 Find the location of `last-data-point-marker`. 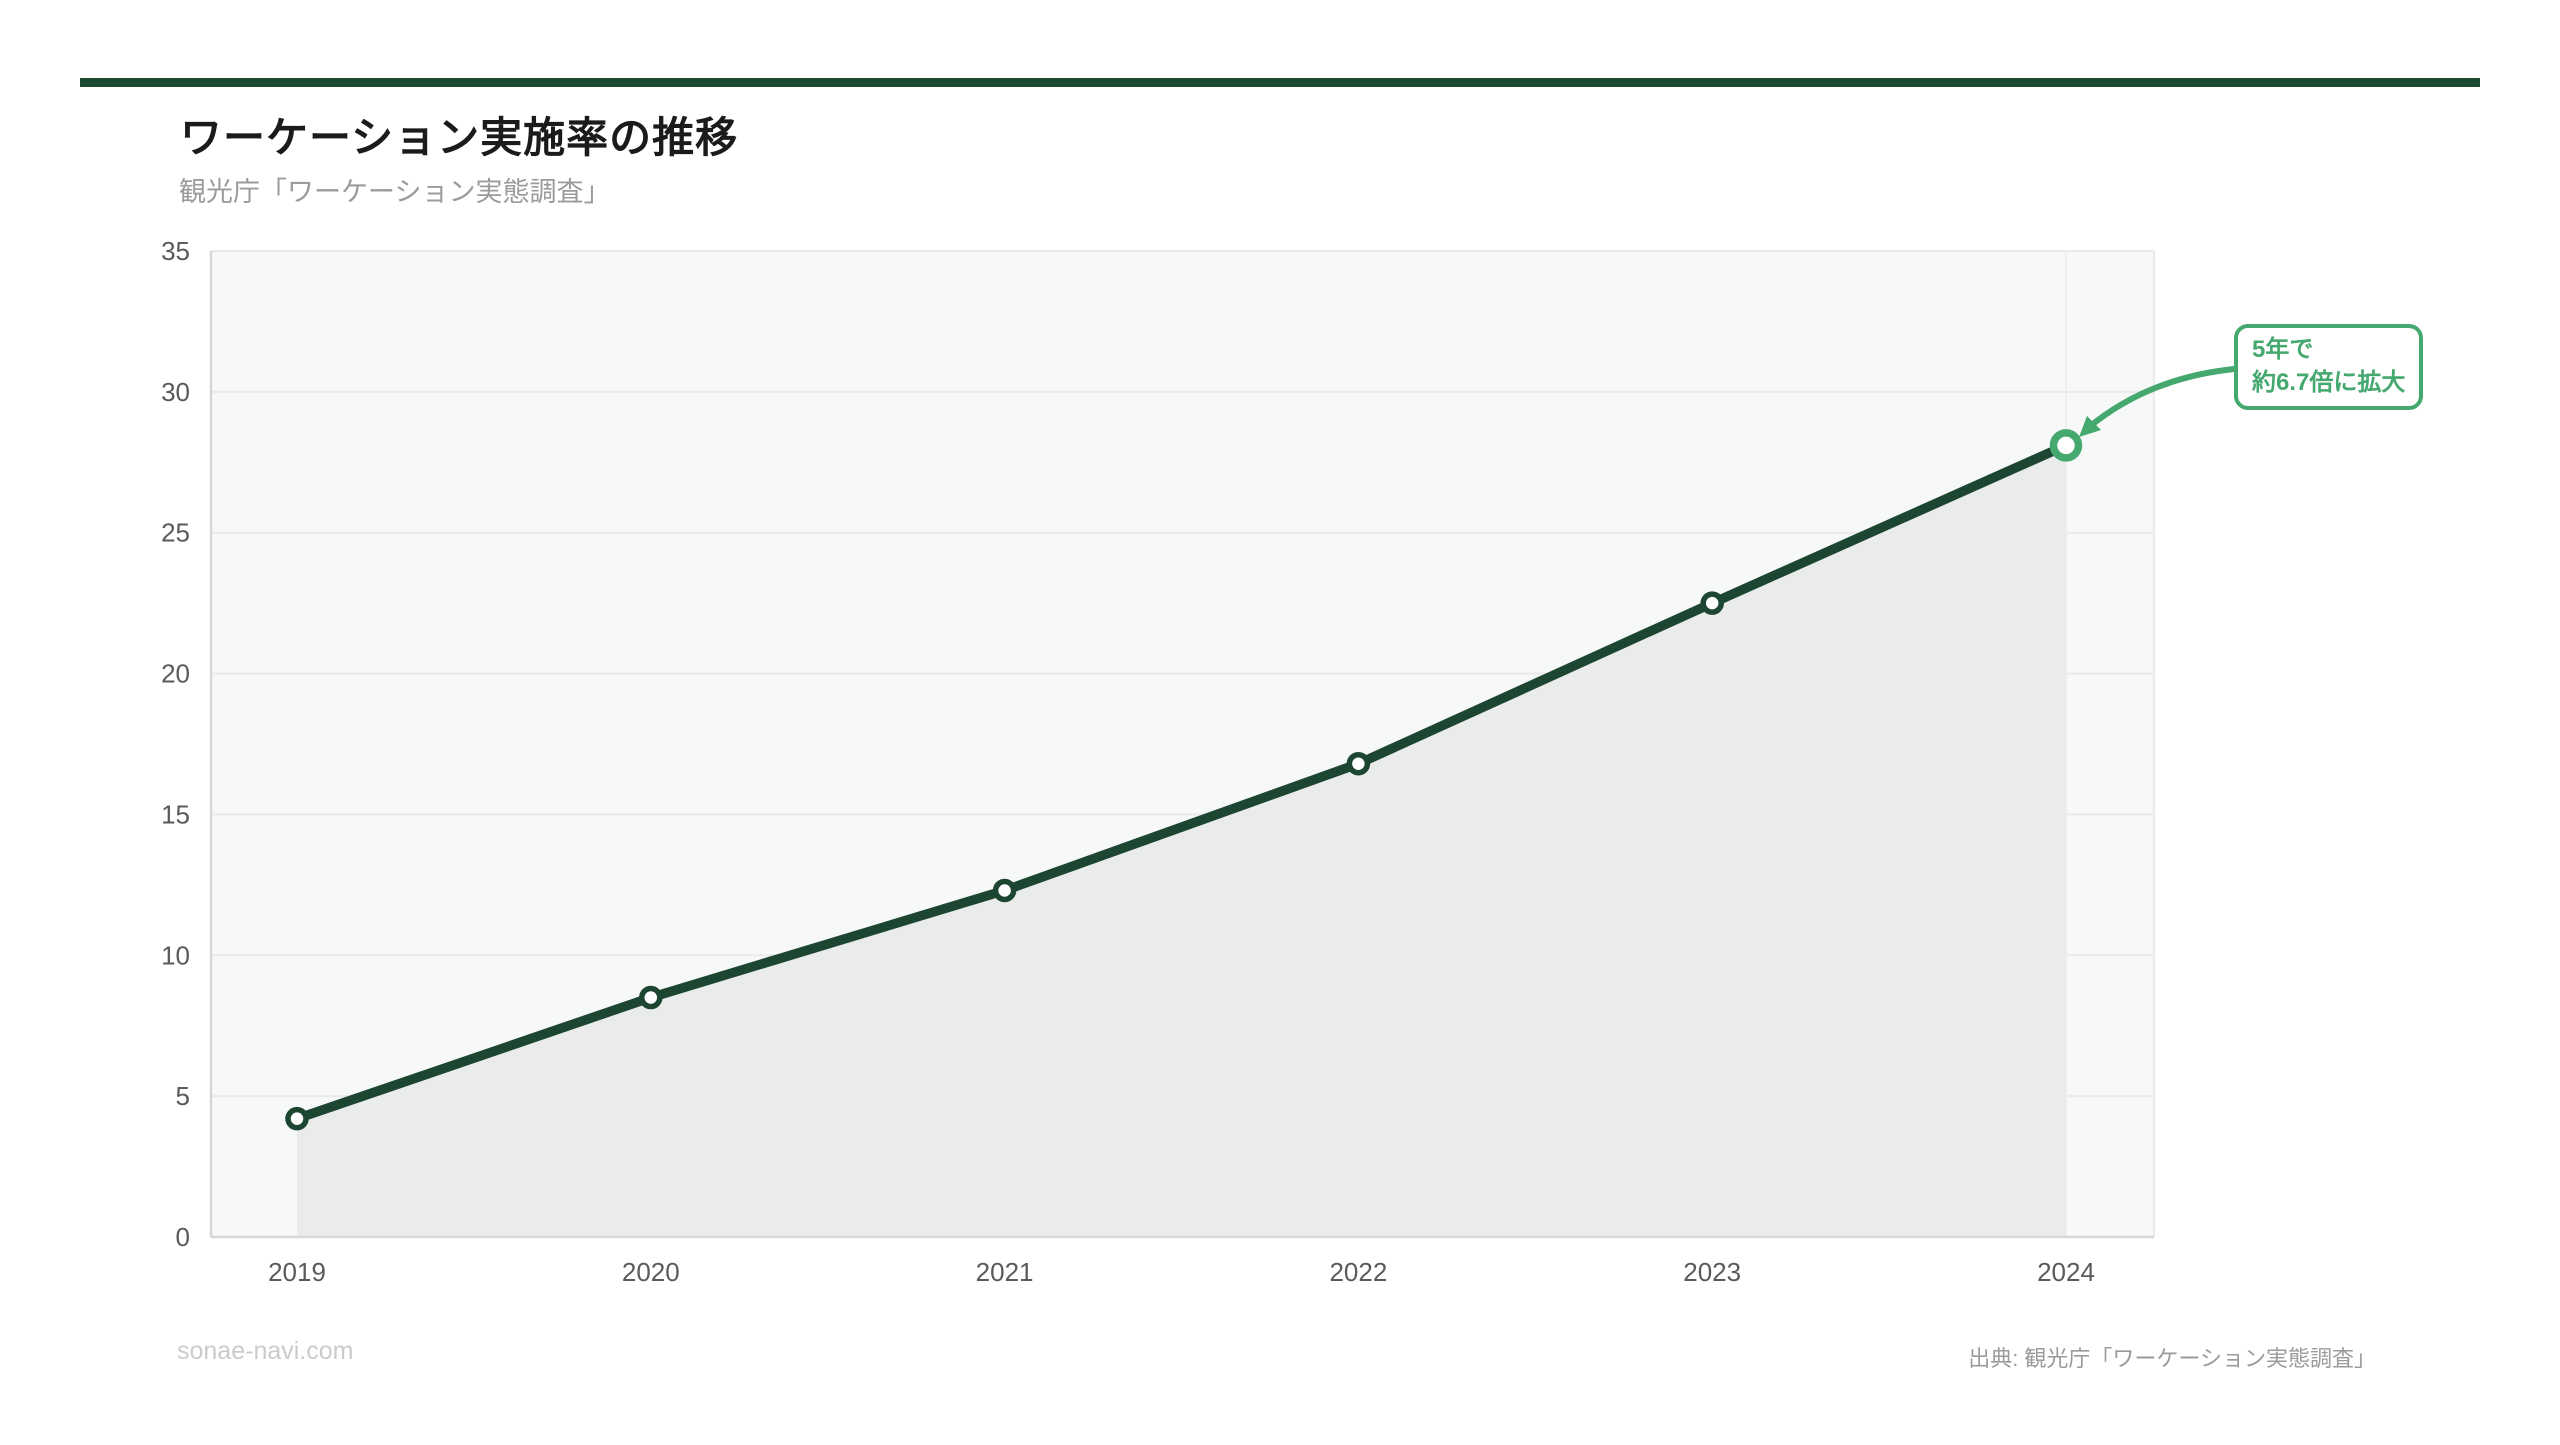

last-data-point-marker is located at coordinates (2066, 445).